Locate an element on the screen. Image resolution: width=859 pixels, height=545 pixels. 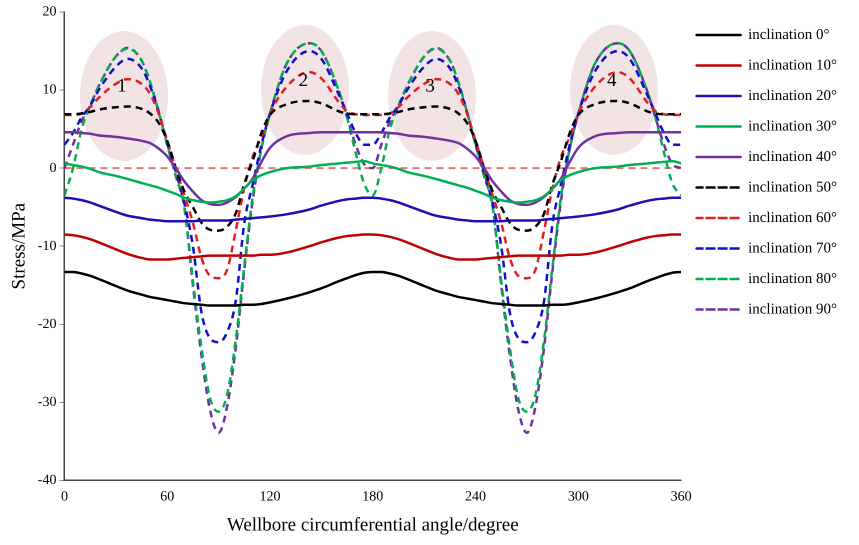
x-tick-label: 60 is located at coordinates (167, 496).